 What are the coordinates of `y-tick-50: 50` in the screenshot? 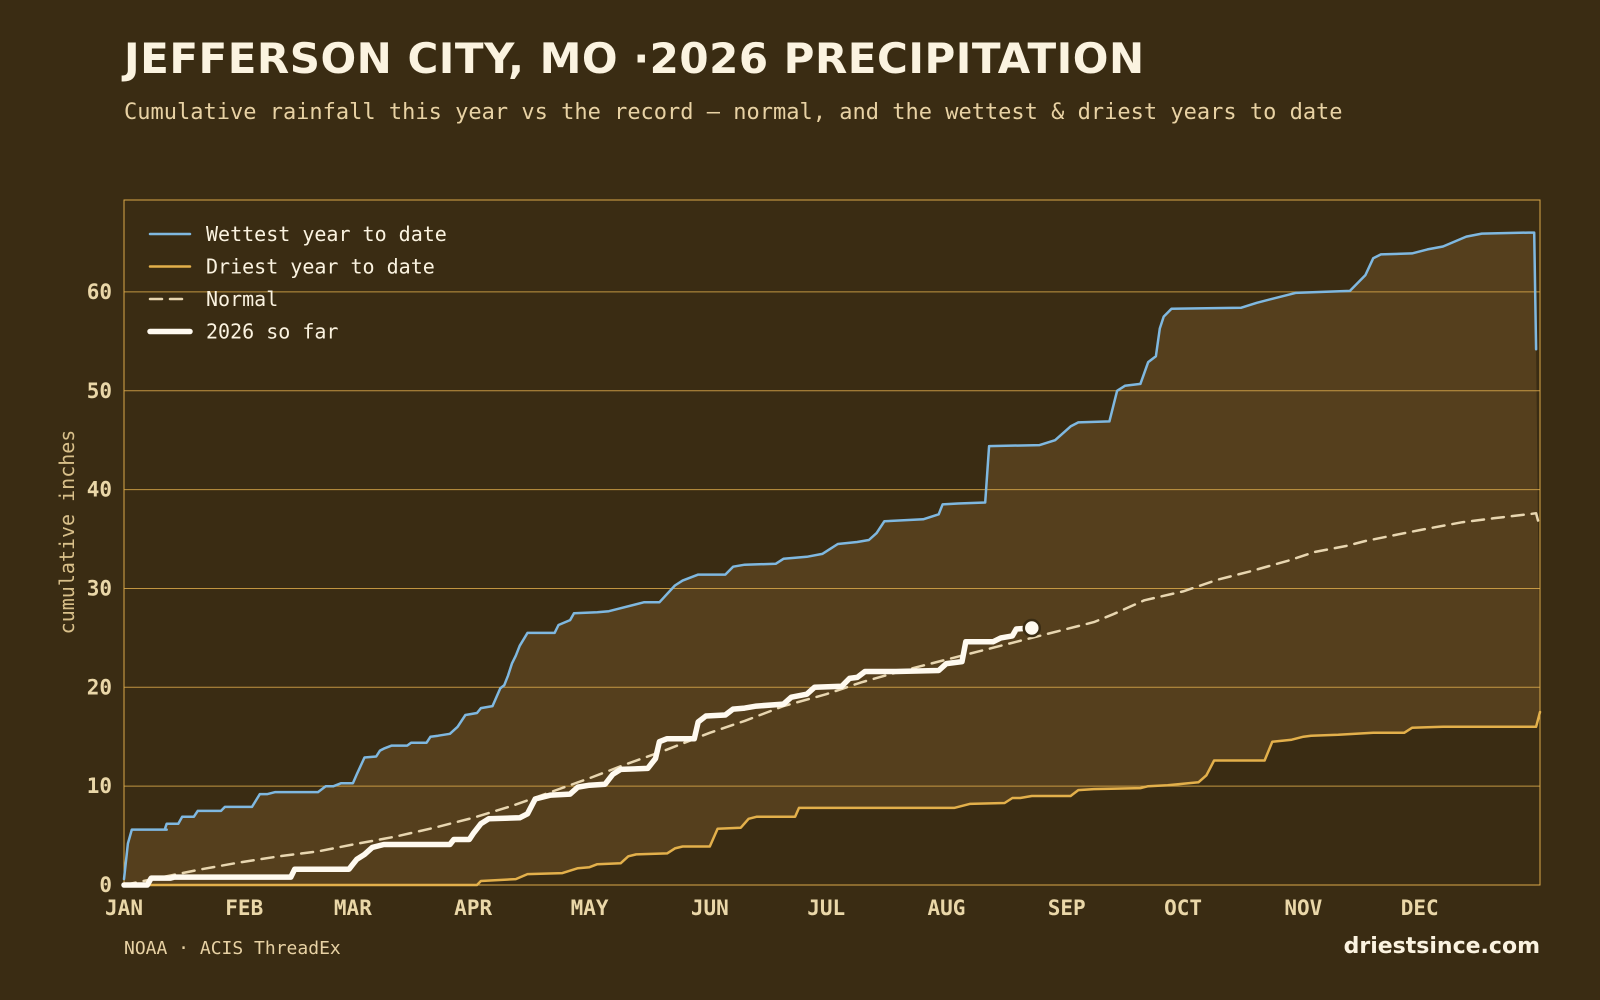 It's located at (99, 391).